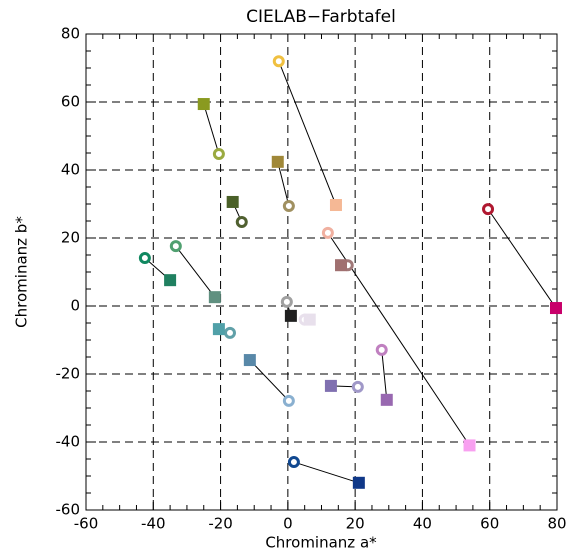 The width and height of the screenshot is (579, 556). What do you see at coordinates (68, 374) in the screenshot?
I see `y-tick-label: -20` at bounding box center [68, 374].